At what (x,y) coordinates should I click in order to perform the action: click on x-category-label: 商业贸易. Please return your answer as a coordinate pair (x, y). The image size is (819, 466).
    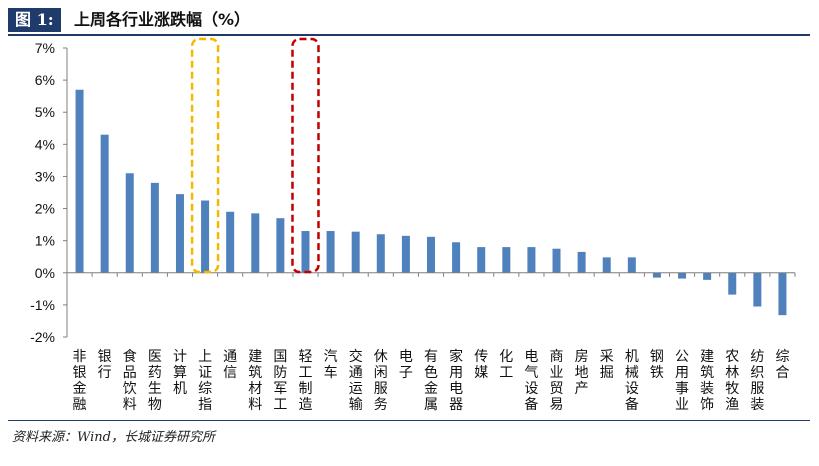
    Looking at the image, I should click on (557, 381).